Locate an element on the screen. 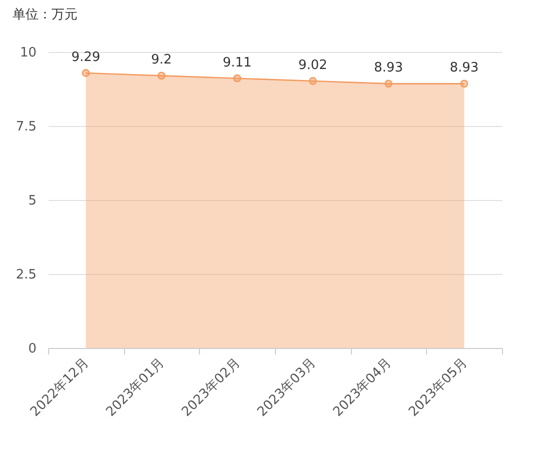  y-axis-title: 单位：万元 is located at coordinates (45, 15).